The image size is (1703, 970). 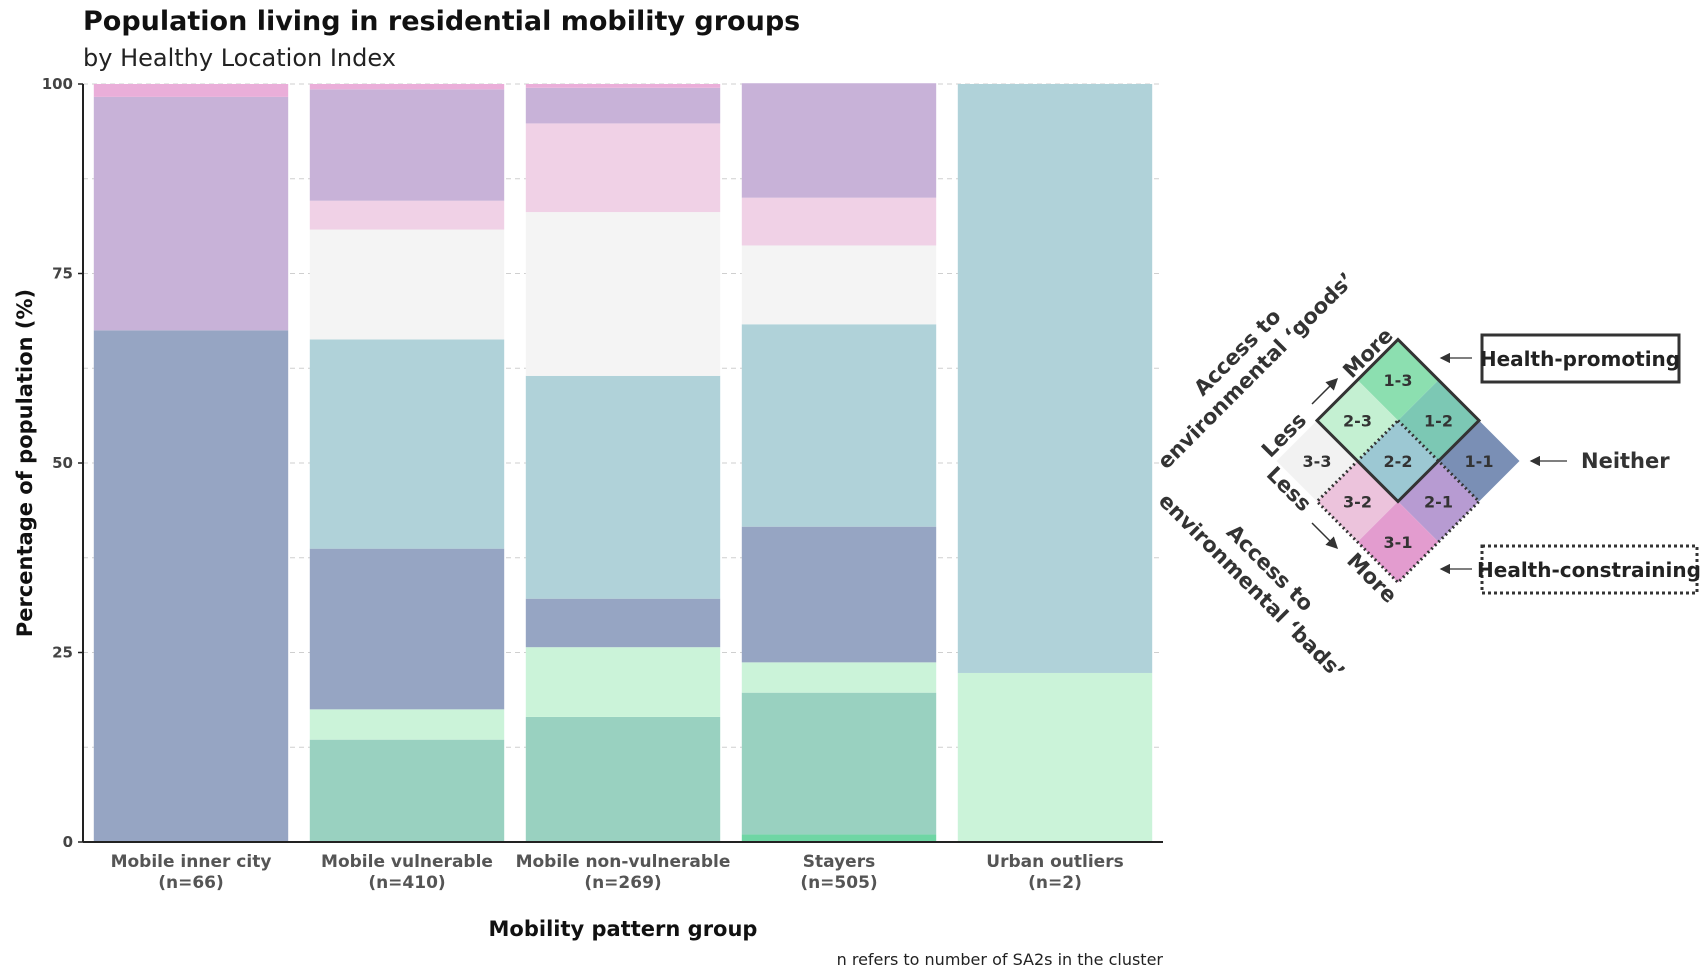 I want to click on x-tick-label: Urban outliers, so click(x=1054, y=862).